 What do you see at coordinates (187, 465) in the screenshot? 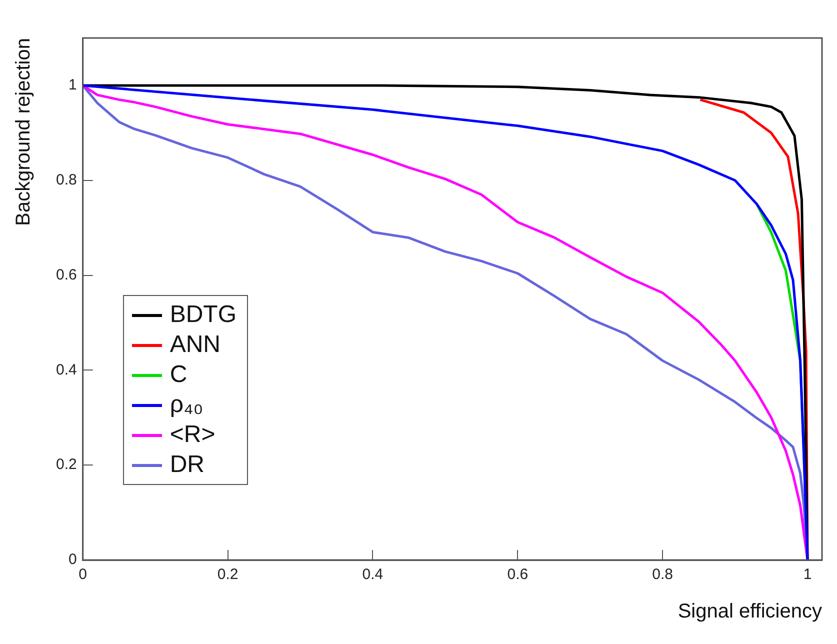
I see `legend-label: DR` at bounding box center [187, 465].